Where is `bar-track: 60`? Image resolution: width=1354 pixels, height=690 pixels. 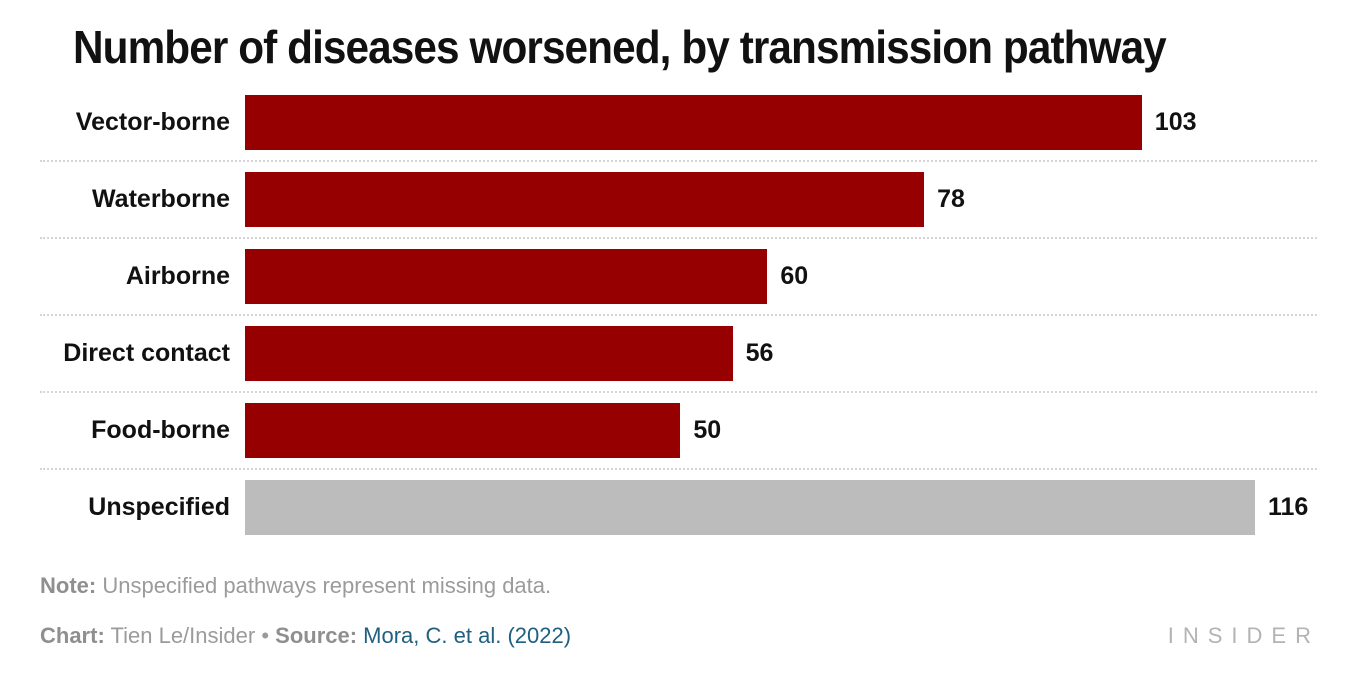 bar-track: 60 is located at coordinates (750, 276).